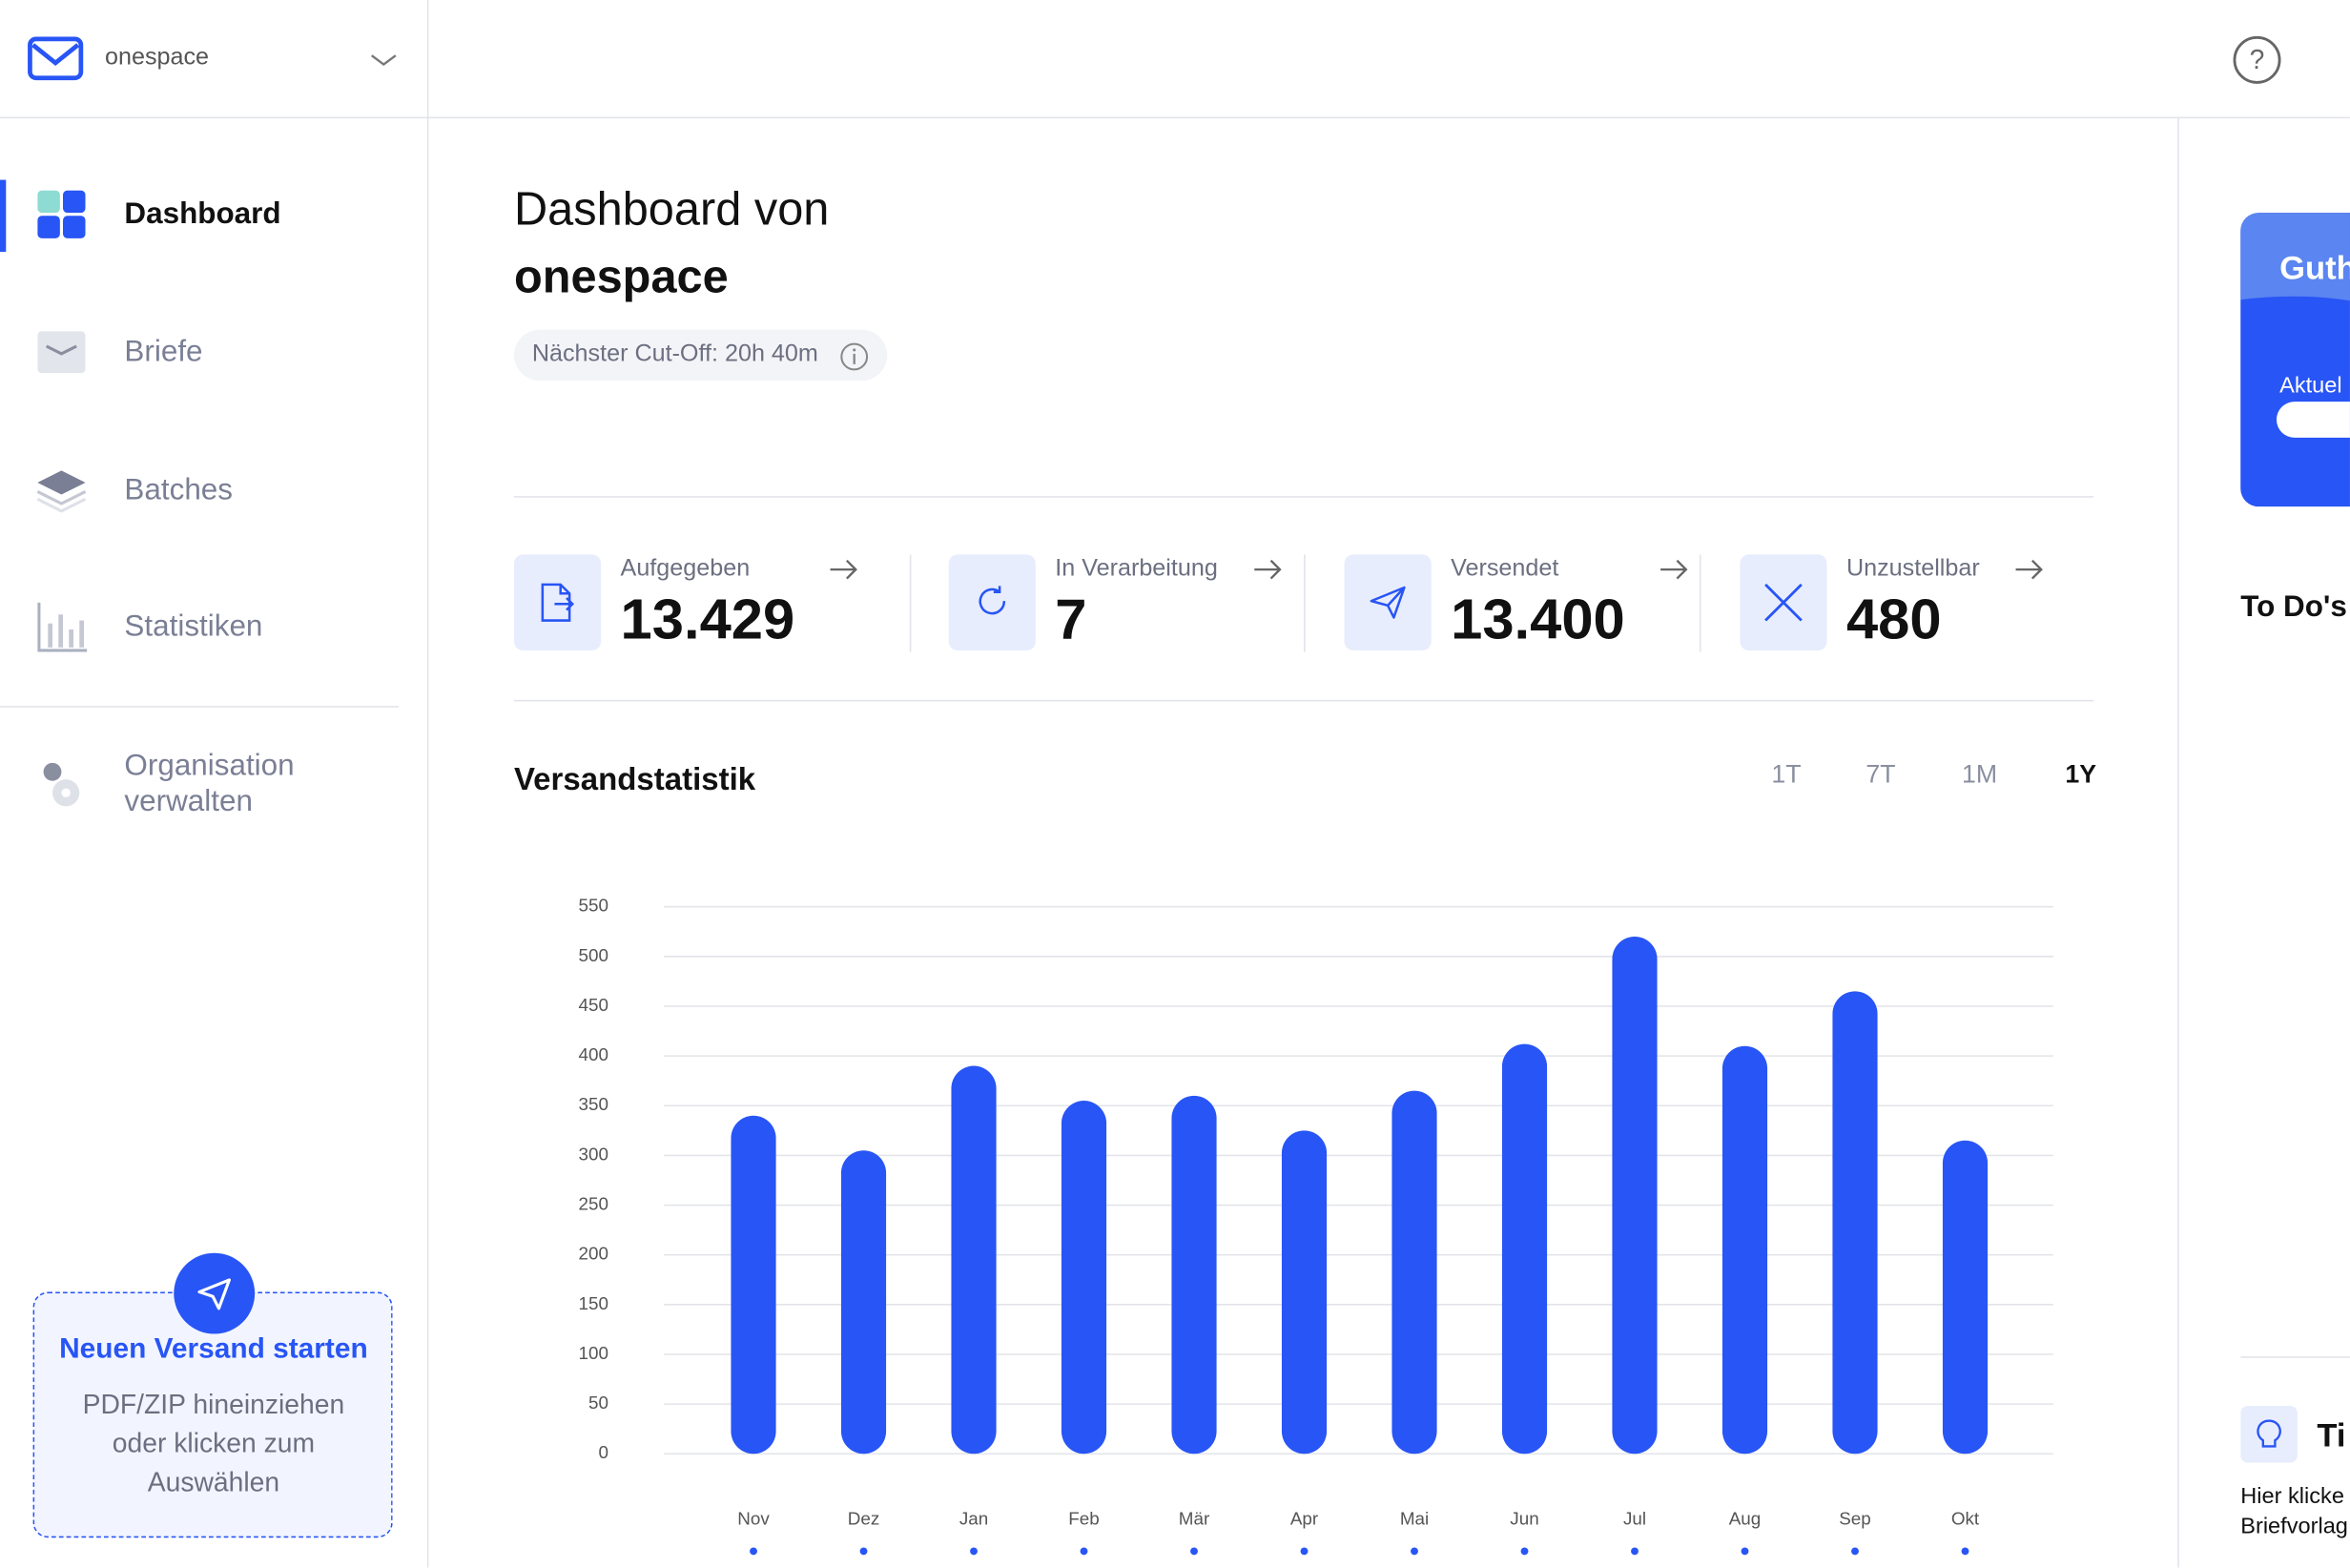  What do you see at coordinates (1787, 774) in the screenshot?
I see `range-button: 1T` at bounding box center [1787, 774].